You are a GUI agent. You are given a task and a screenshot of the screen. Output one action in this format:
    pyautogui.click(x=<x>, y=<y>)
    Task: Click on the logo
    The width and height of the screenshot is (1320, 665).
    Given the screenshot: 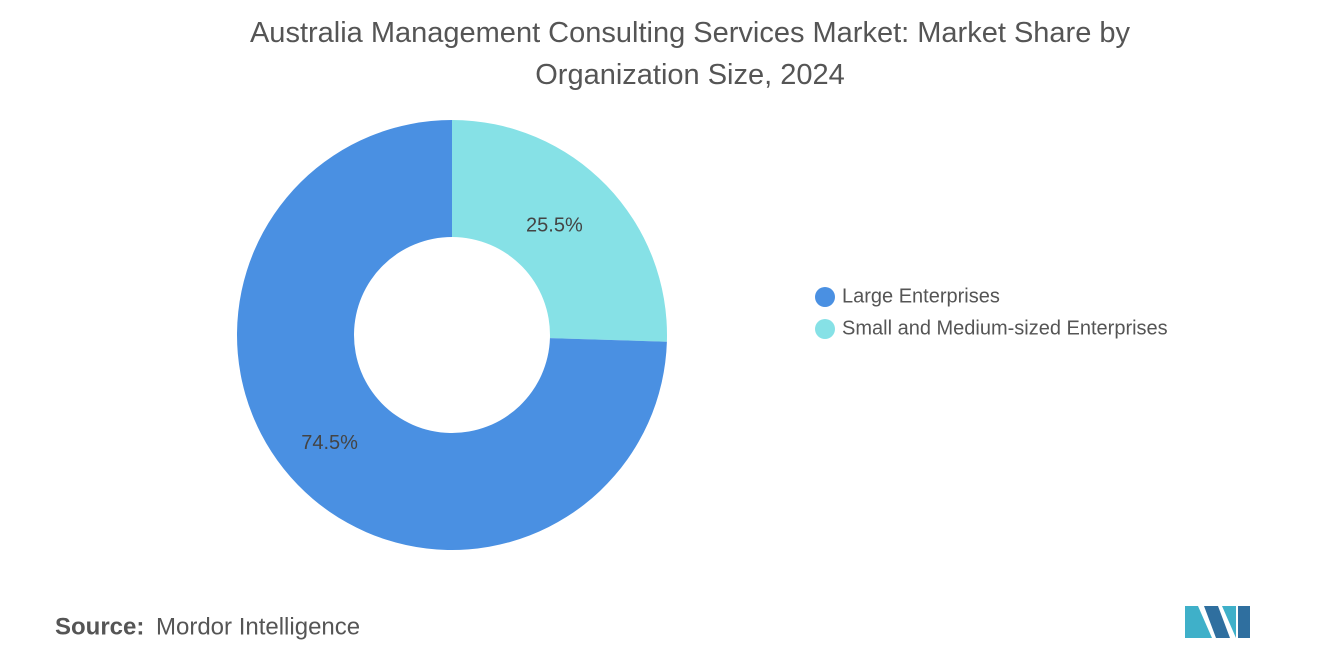 What is the action you would take?
    pyautogui.click(x=1217, y=622)
    